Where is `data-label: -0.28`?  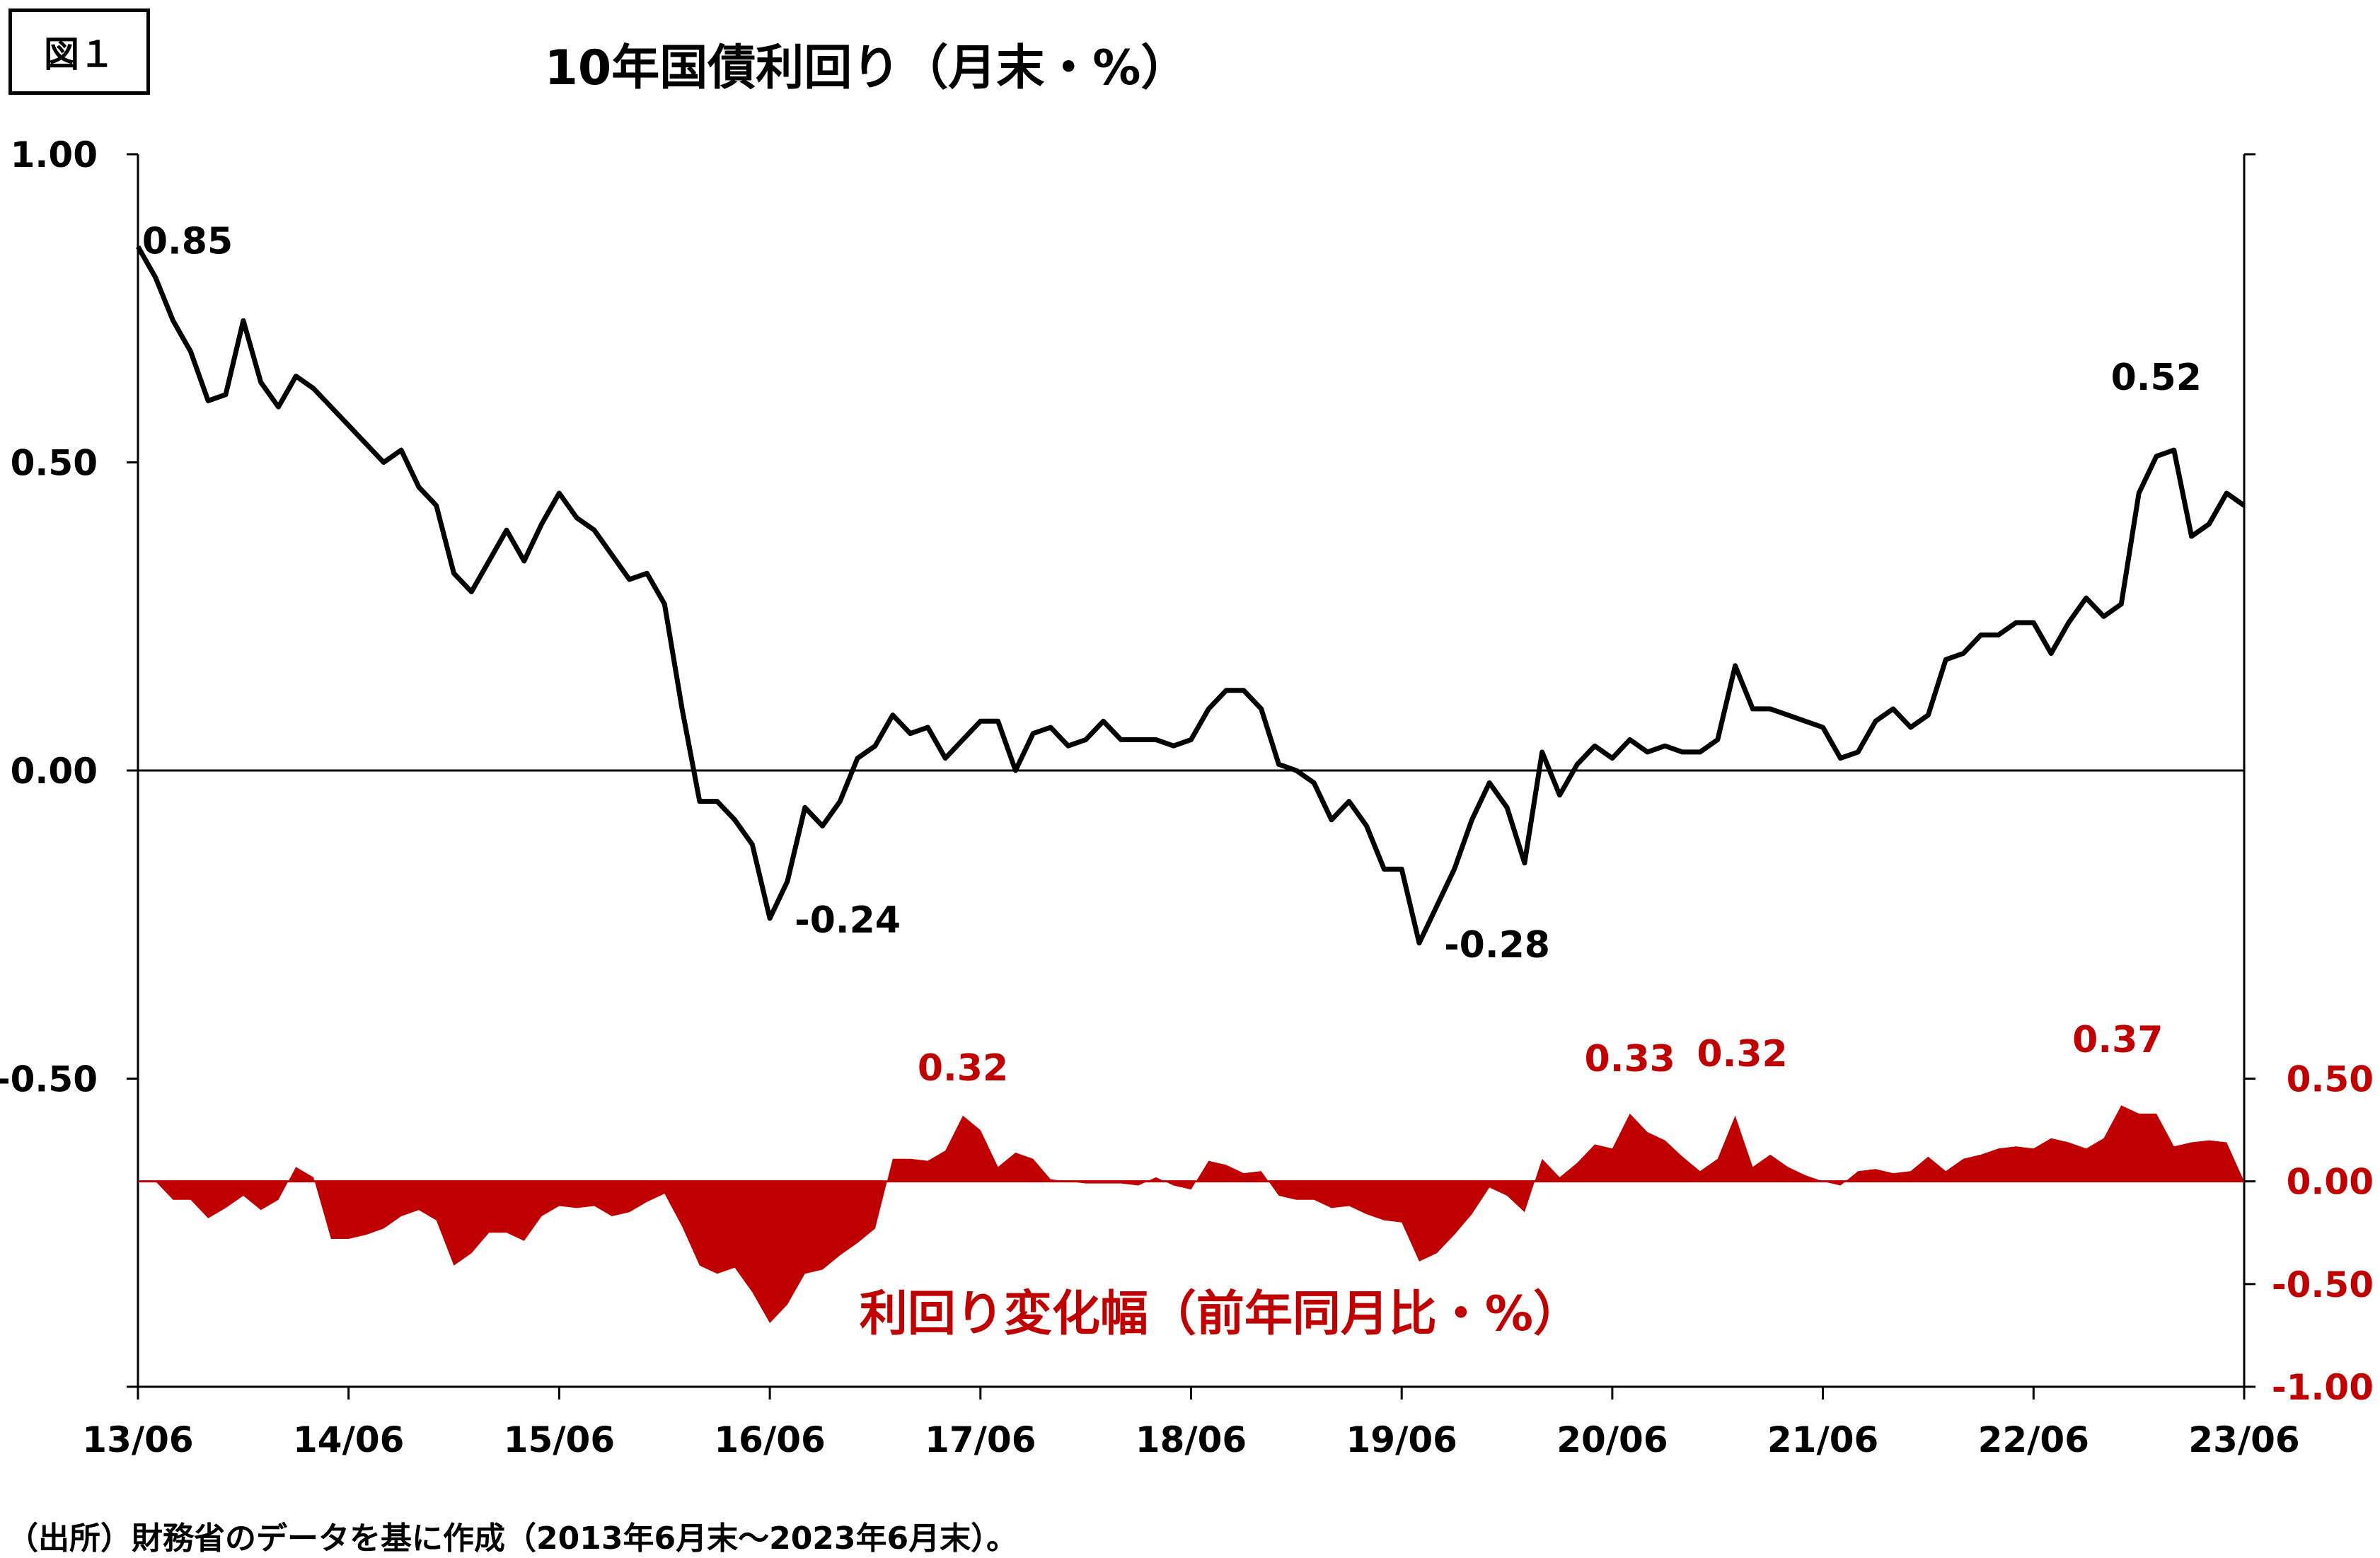 data-label: -0.28 is located at coordinates (1497, 945).